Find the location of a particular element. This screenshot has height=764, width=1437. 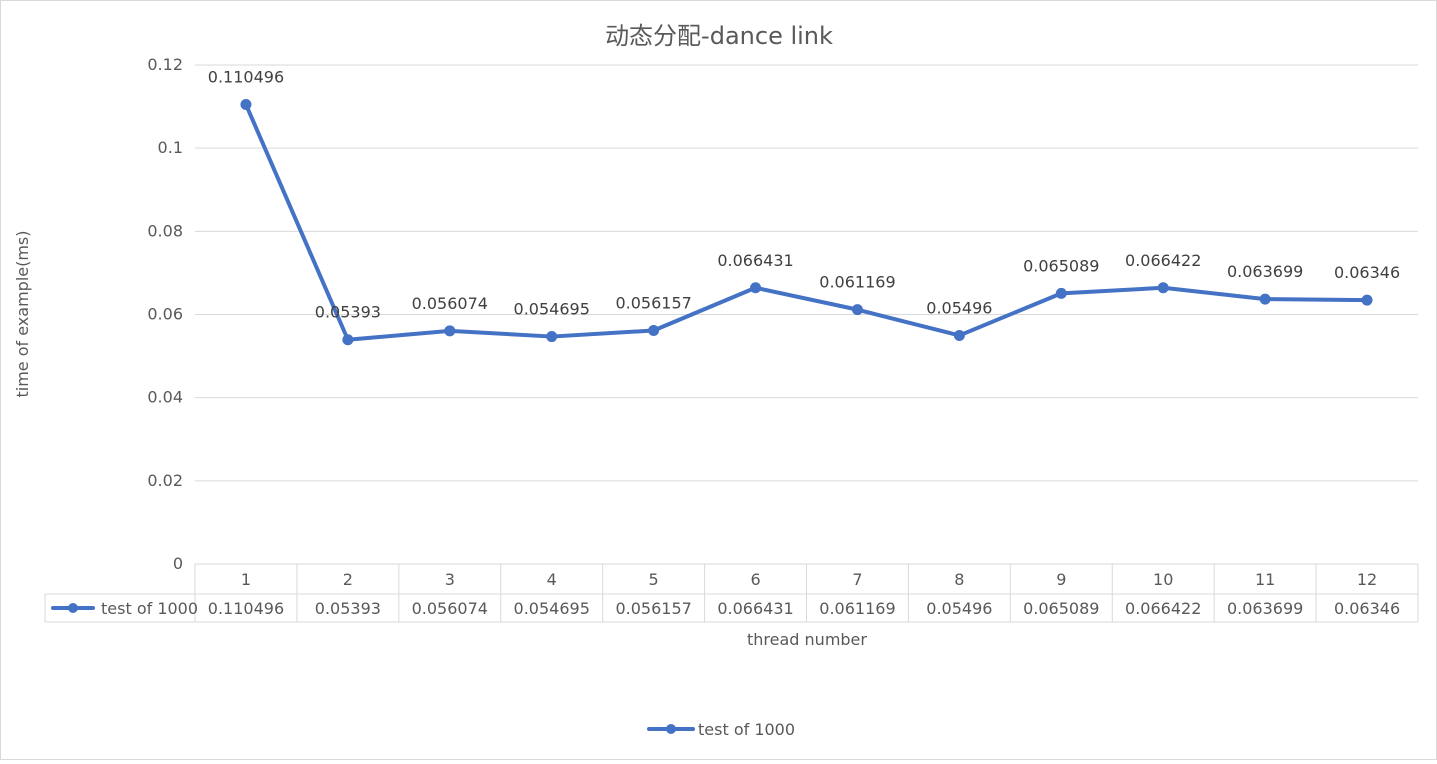

data-label: 0.061169 is located at coordinates (857, 282).